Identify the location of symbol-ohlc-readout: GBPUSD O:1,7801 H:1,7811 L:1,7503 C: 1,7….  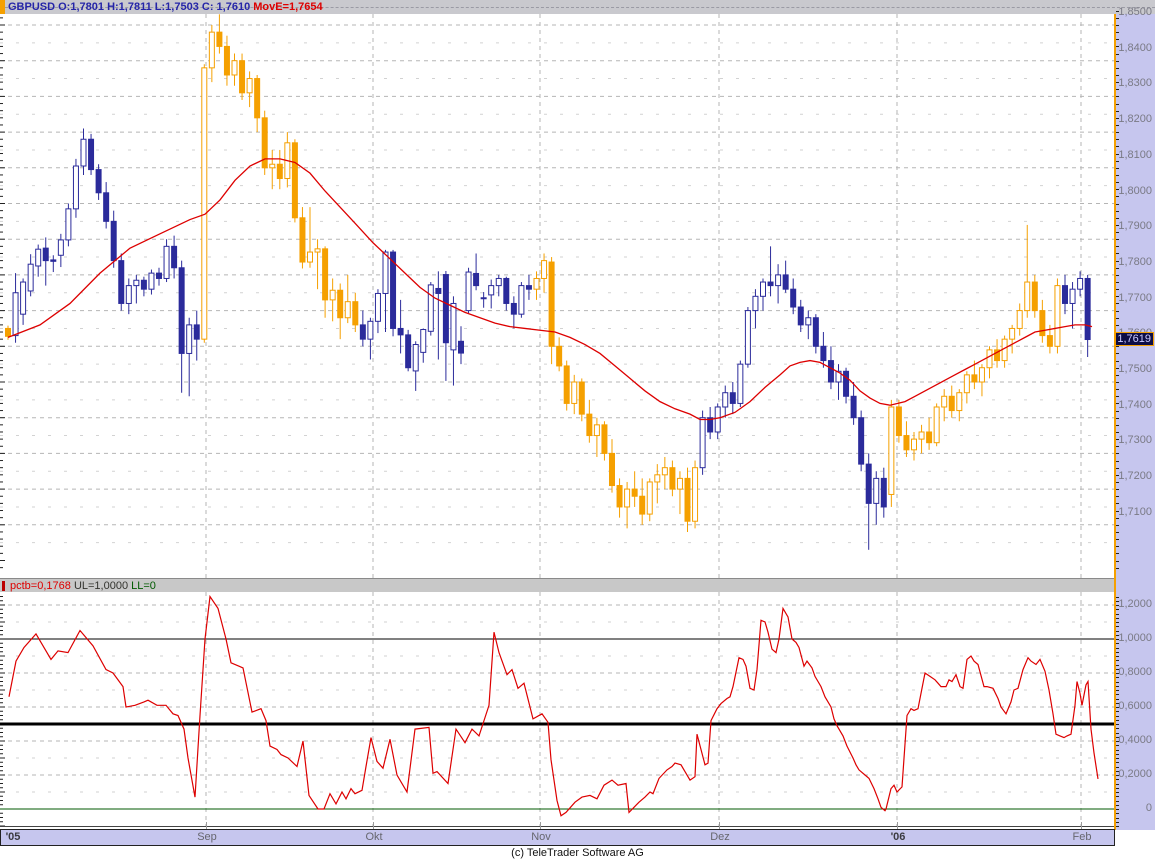
(165, 7).